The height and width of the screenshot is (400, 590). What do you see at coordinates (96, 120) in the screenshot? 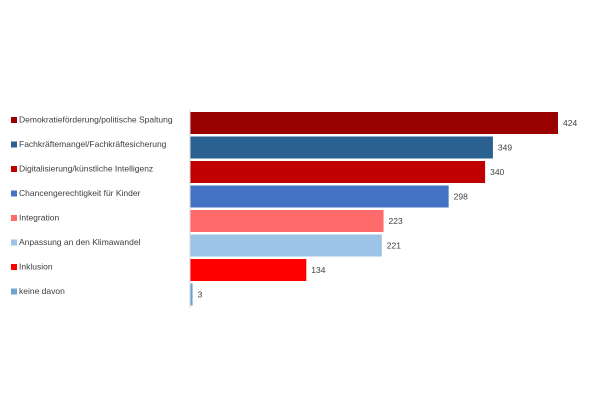
I see `category-label: Demokratieförderung/politische Spaltung` at bounding box center [96, 120].